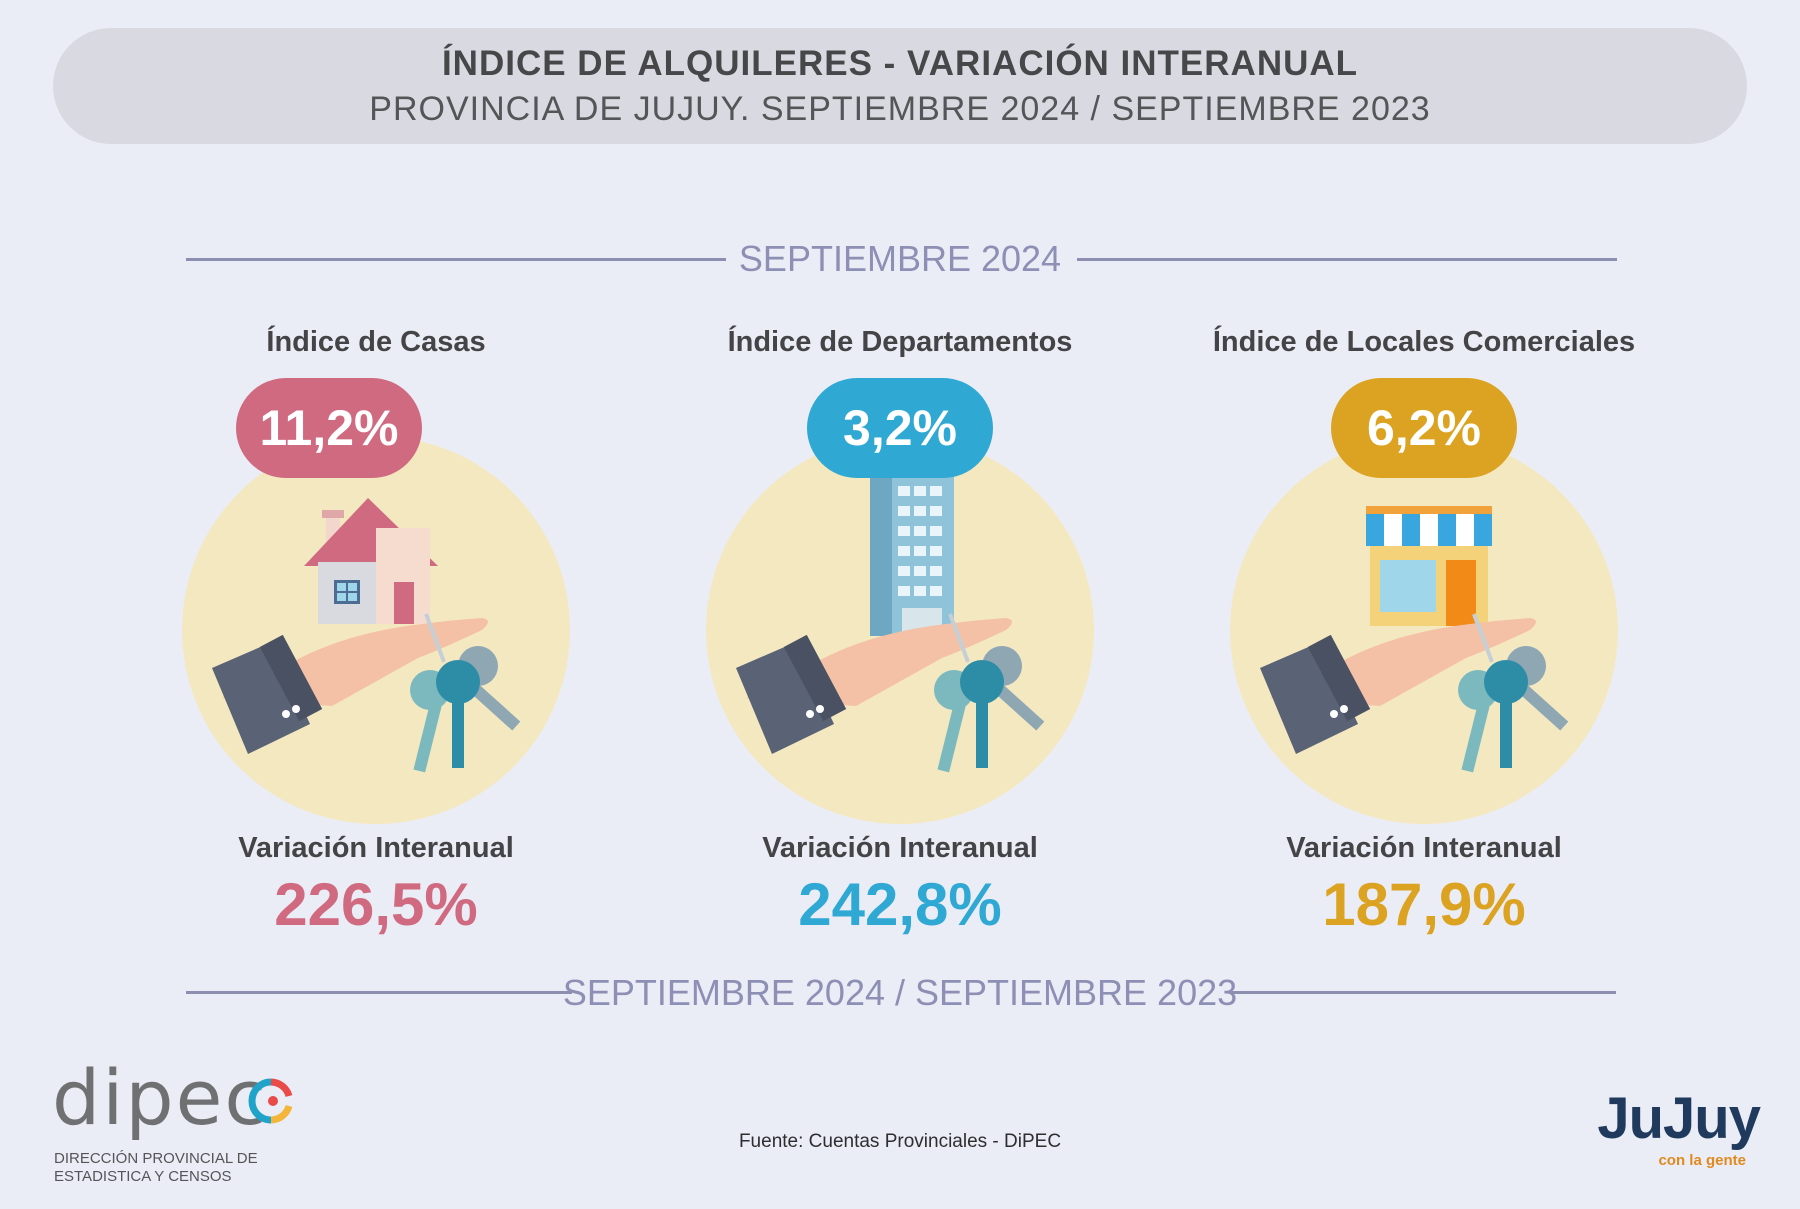 The width and height of the screenshot is (1800, 1209). I want to click on jujuy-logo: JuJuy con la gente, so click(1665, 1138).